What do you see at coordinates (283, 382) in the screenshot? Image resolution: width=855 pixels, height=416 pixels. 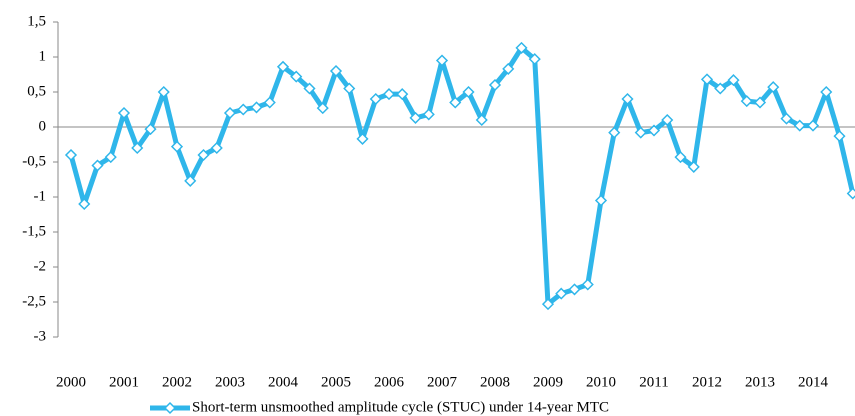 I see `x-tick-label: 2004` at bounding box center [283, 382].